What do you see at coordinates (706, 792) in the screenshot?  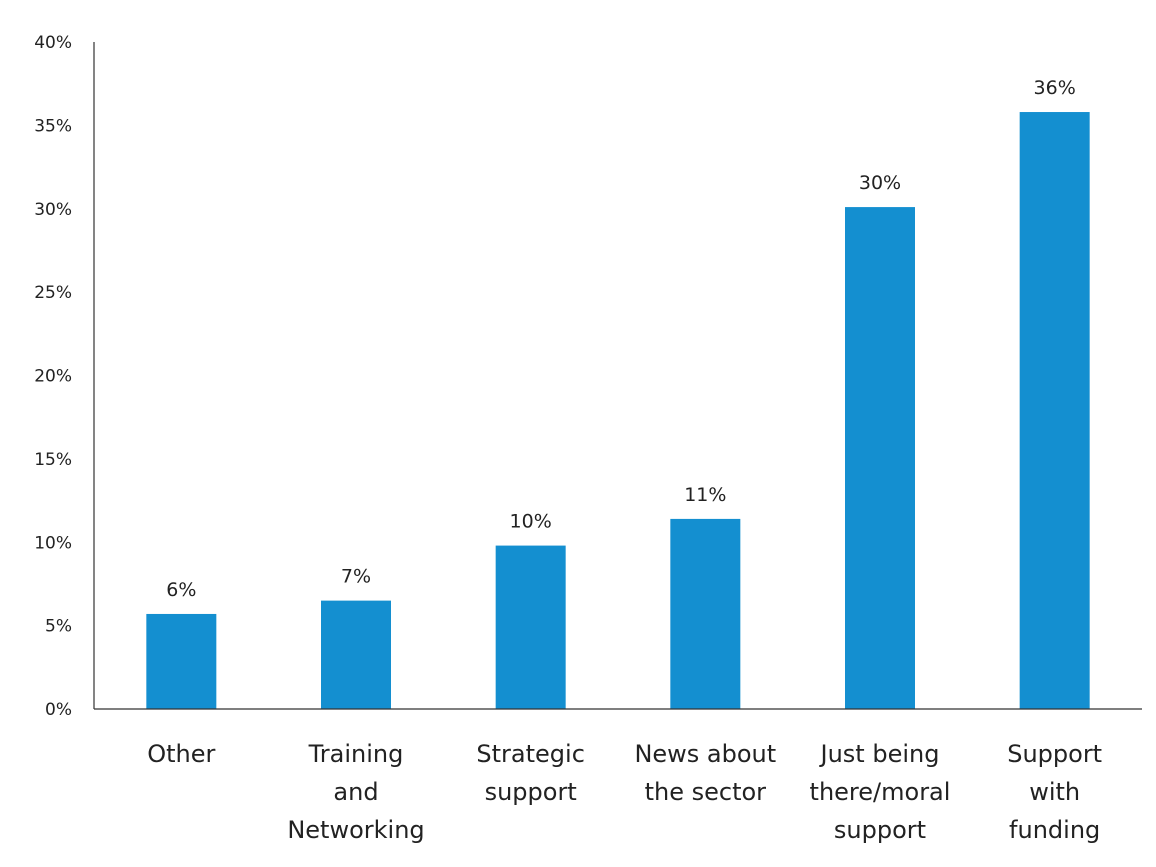 I see `category-label-line: the sector` at bounding box center [706, 792].